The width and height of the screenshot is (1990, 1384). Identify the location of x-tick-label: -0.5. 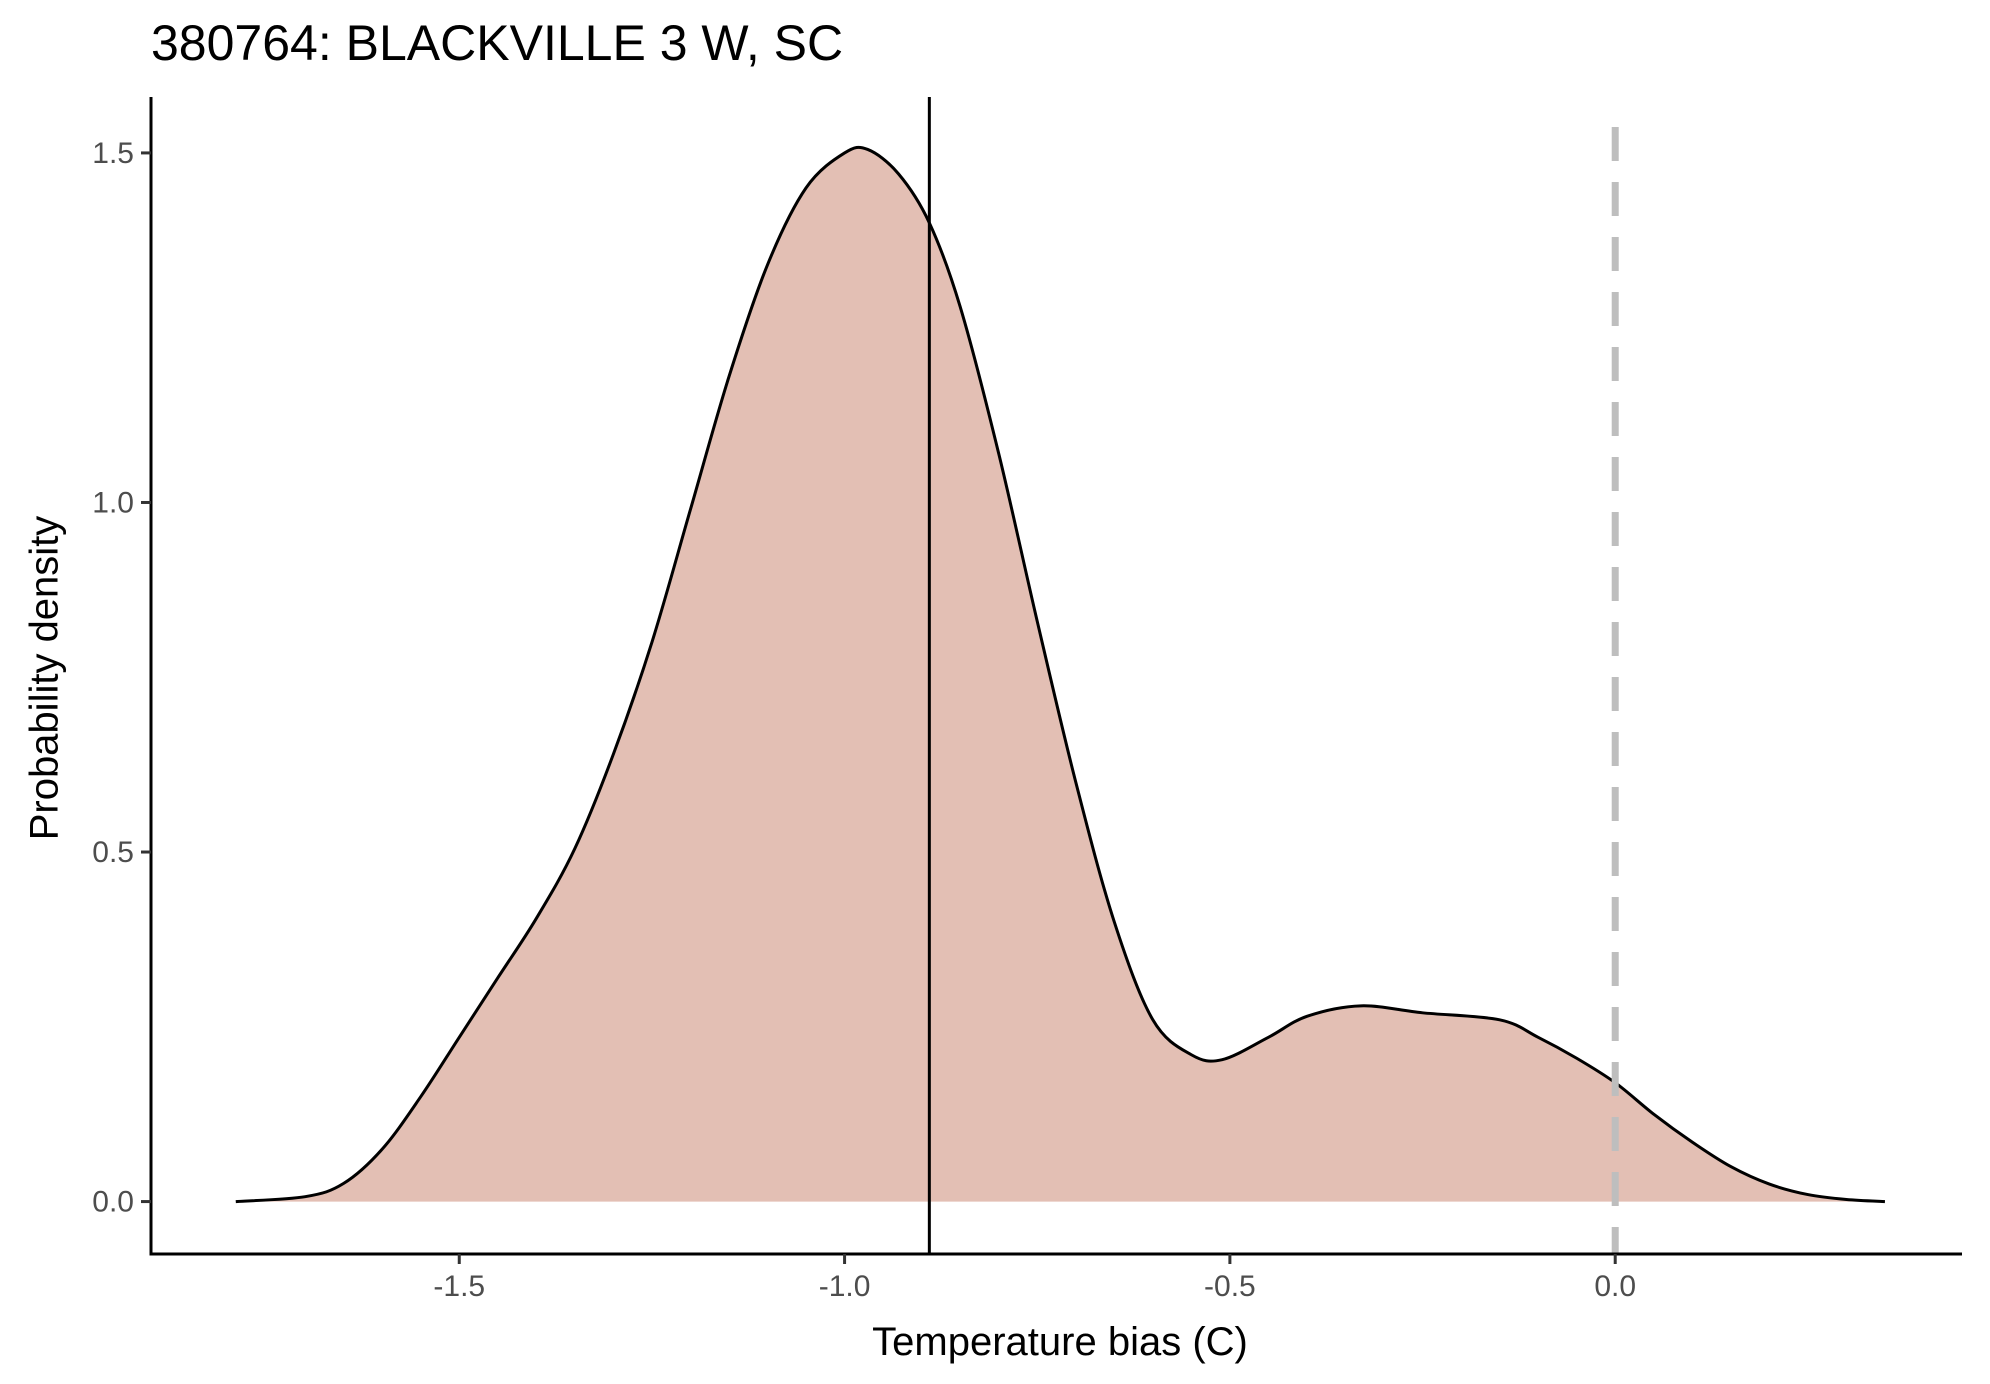
(1230, 1286).